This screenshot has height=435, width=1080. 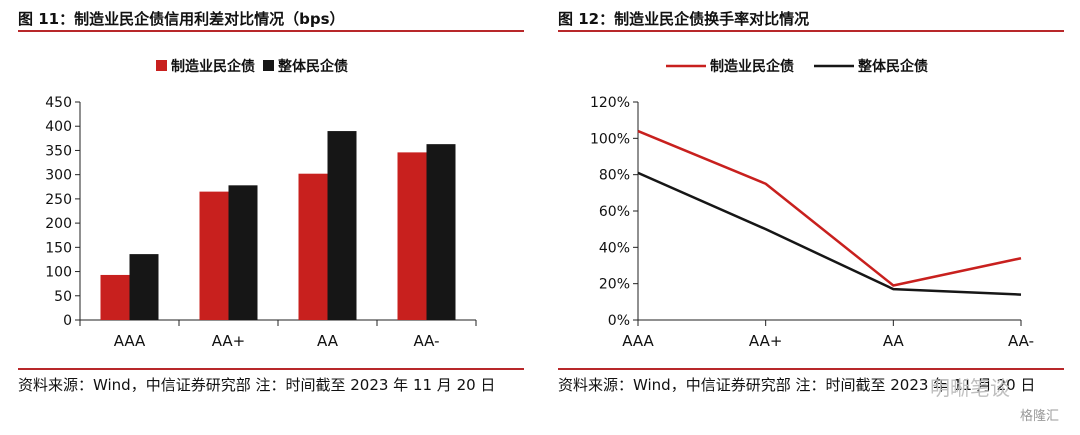 What do you see at coordinates (58, 248) in the screenshot?
I see `y-tick-label: 150` at bounding box center [58, 248].